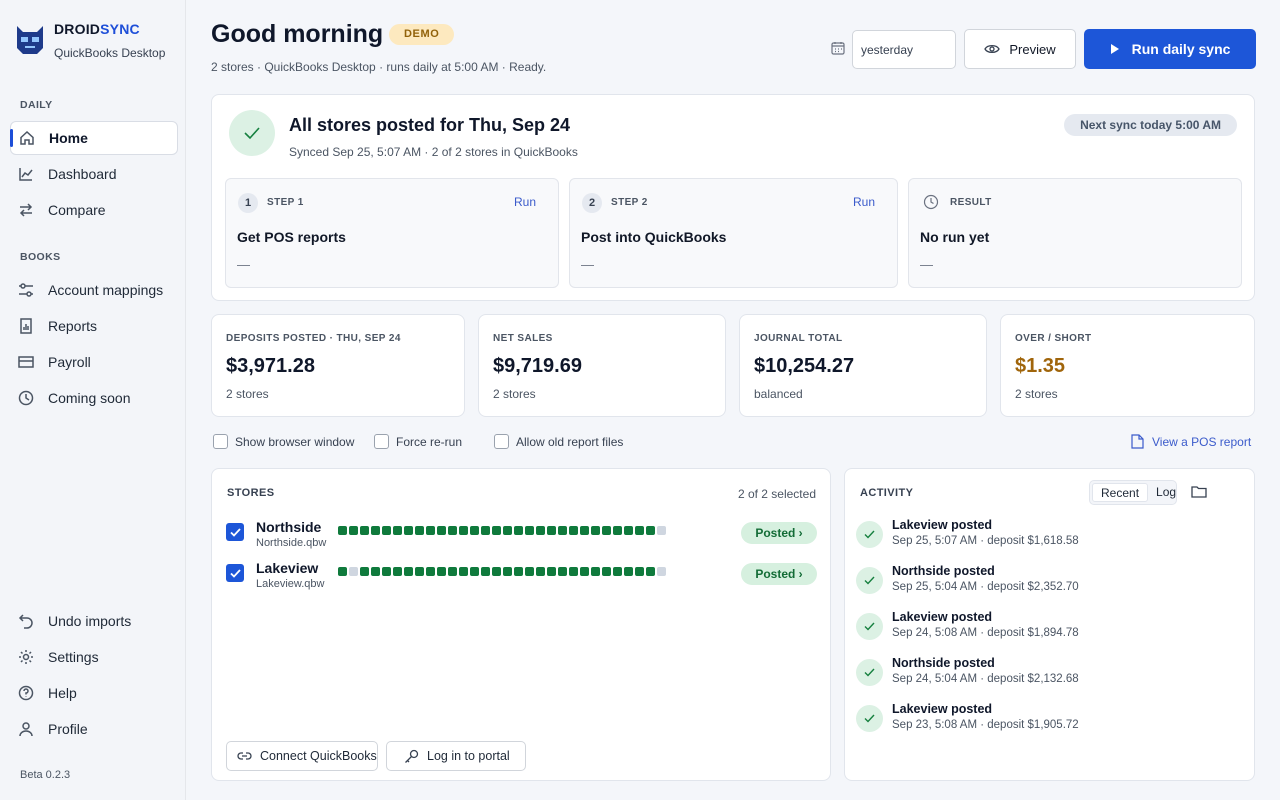  I want to click on demo-badge: DEMO, so click(422, 34).